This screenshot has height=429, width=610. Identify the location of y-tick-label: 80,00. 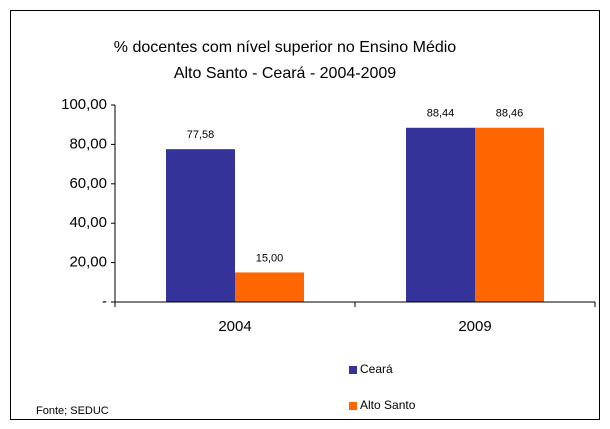
(88, 143).